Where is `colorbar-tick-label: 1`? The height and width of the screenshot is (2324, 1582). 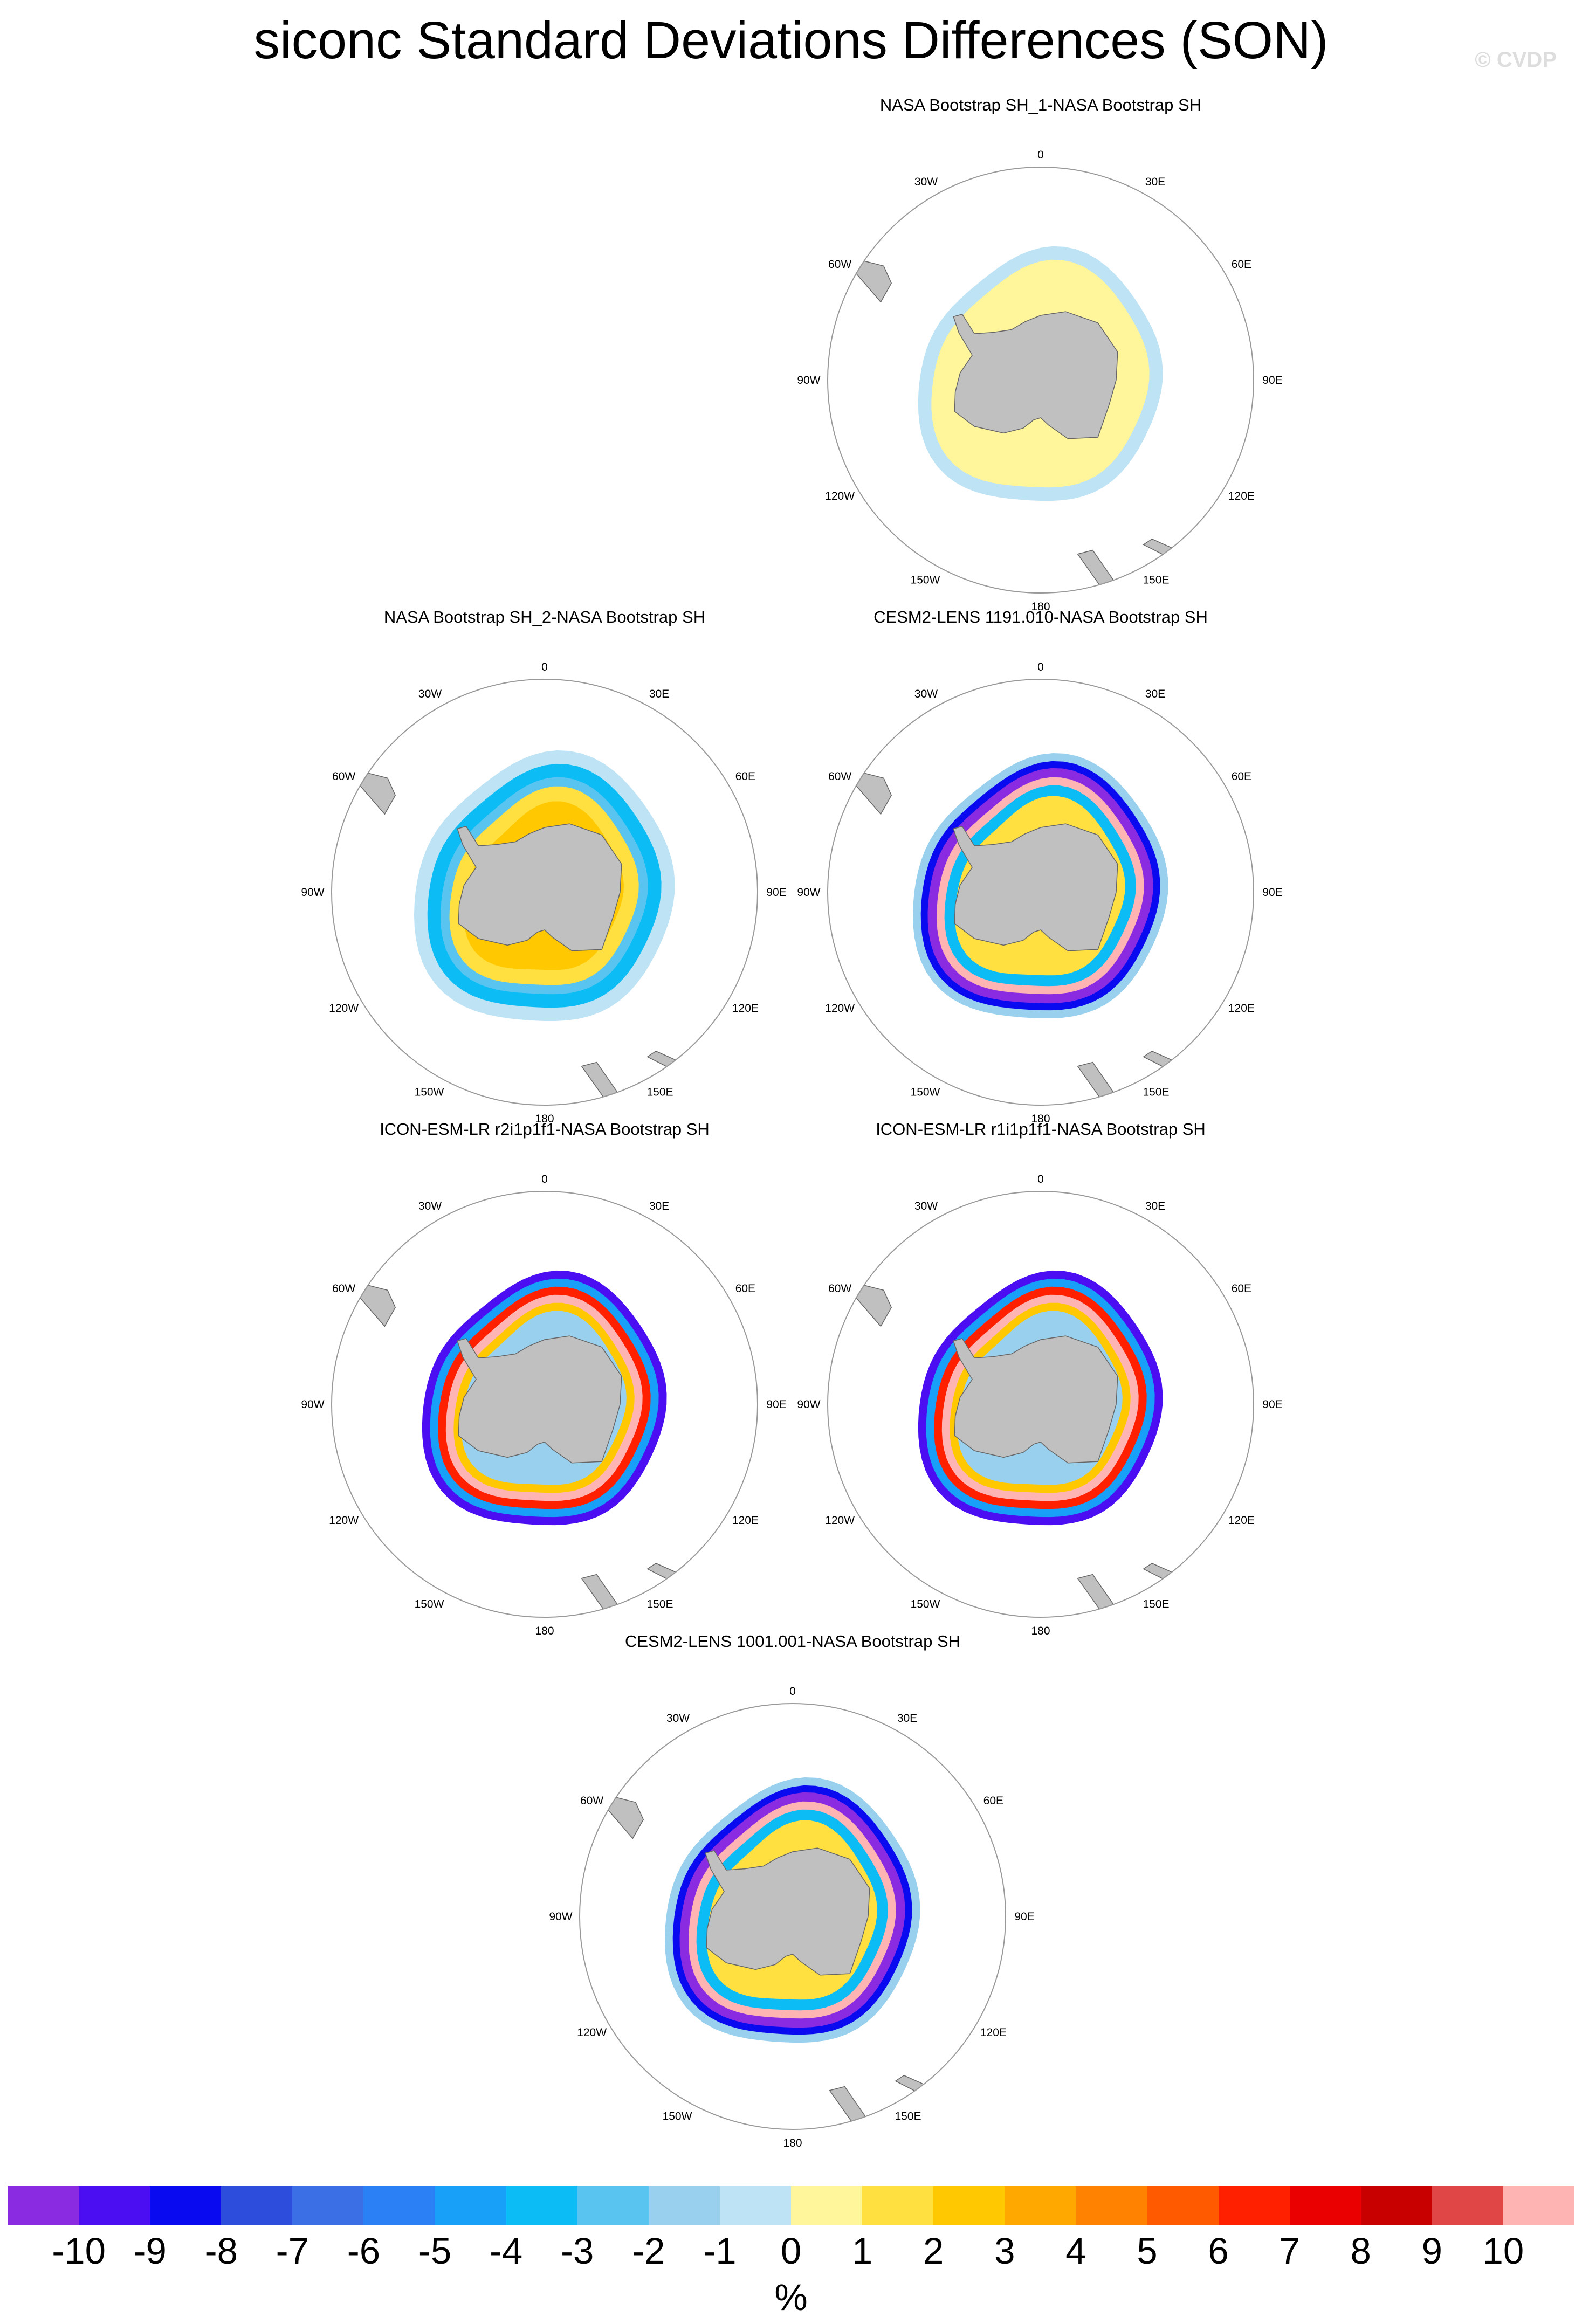 colorbar-tick-label: 1 is located at coordinates (862, 2251).